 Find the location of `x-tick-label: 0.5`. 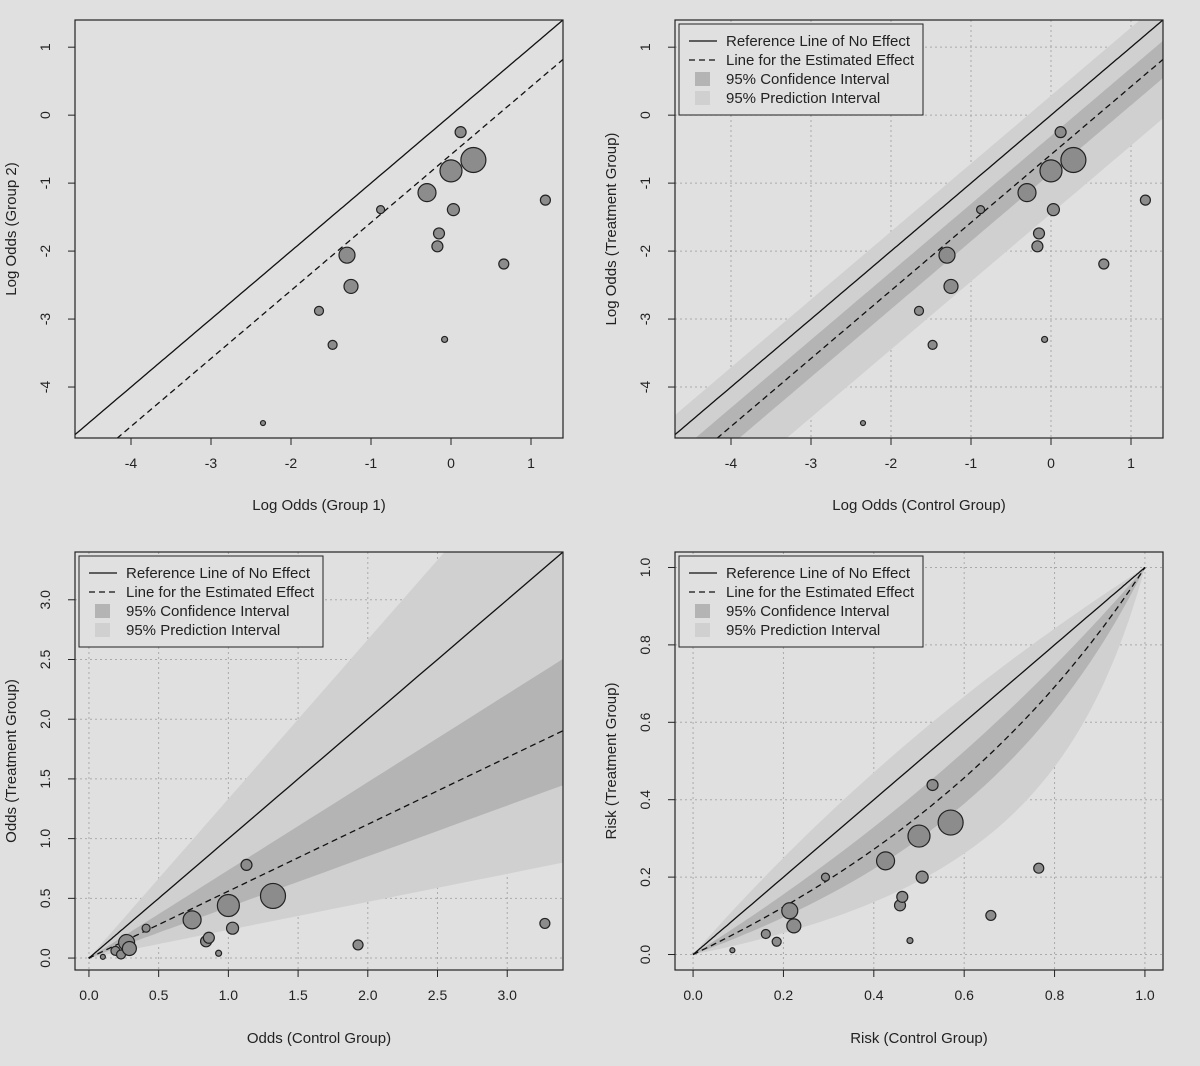

x-tick-label: 0.5 is located at coordinates (159, 995).